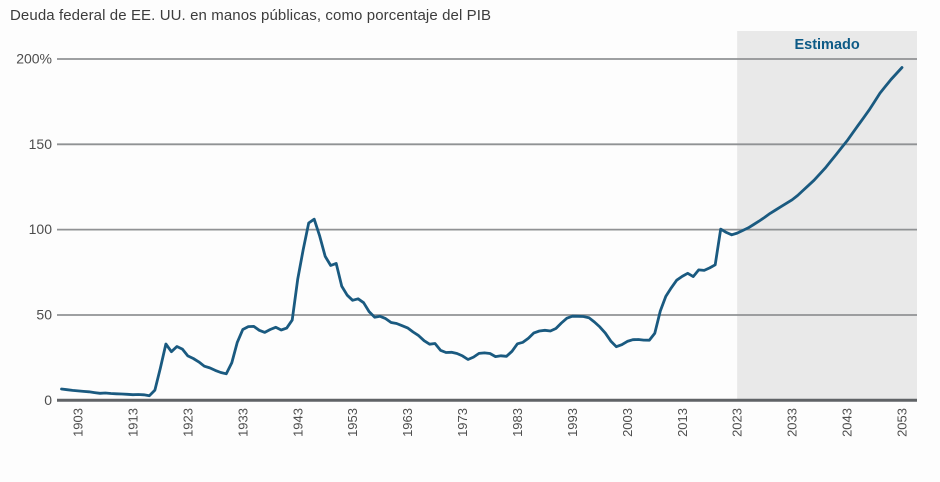  Describe the element at coordinates (826, 45) in the screenshot. I see `estimate-label: Estimado` at that location.